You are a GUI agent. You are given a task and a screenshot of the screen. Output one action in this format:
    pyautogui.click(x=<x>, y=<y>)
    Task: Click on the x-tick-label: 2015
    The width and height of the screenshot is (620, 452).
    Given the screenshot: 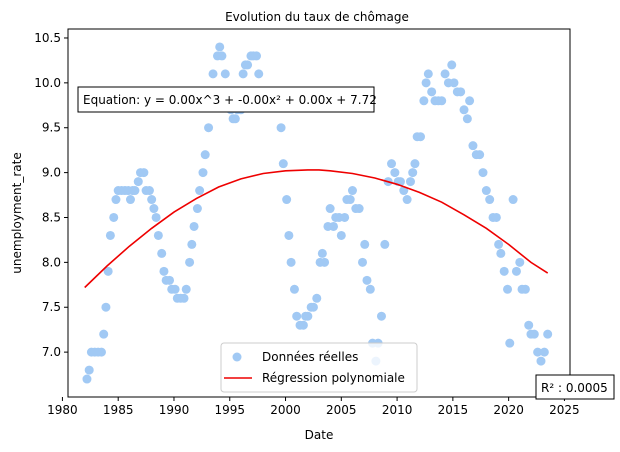 What is the action you would take?
    pyautogui.click(x=453, y=410)
    